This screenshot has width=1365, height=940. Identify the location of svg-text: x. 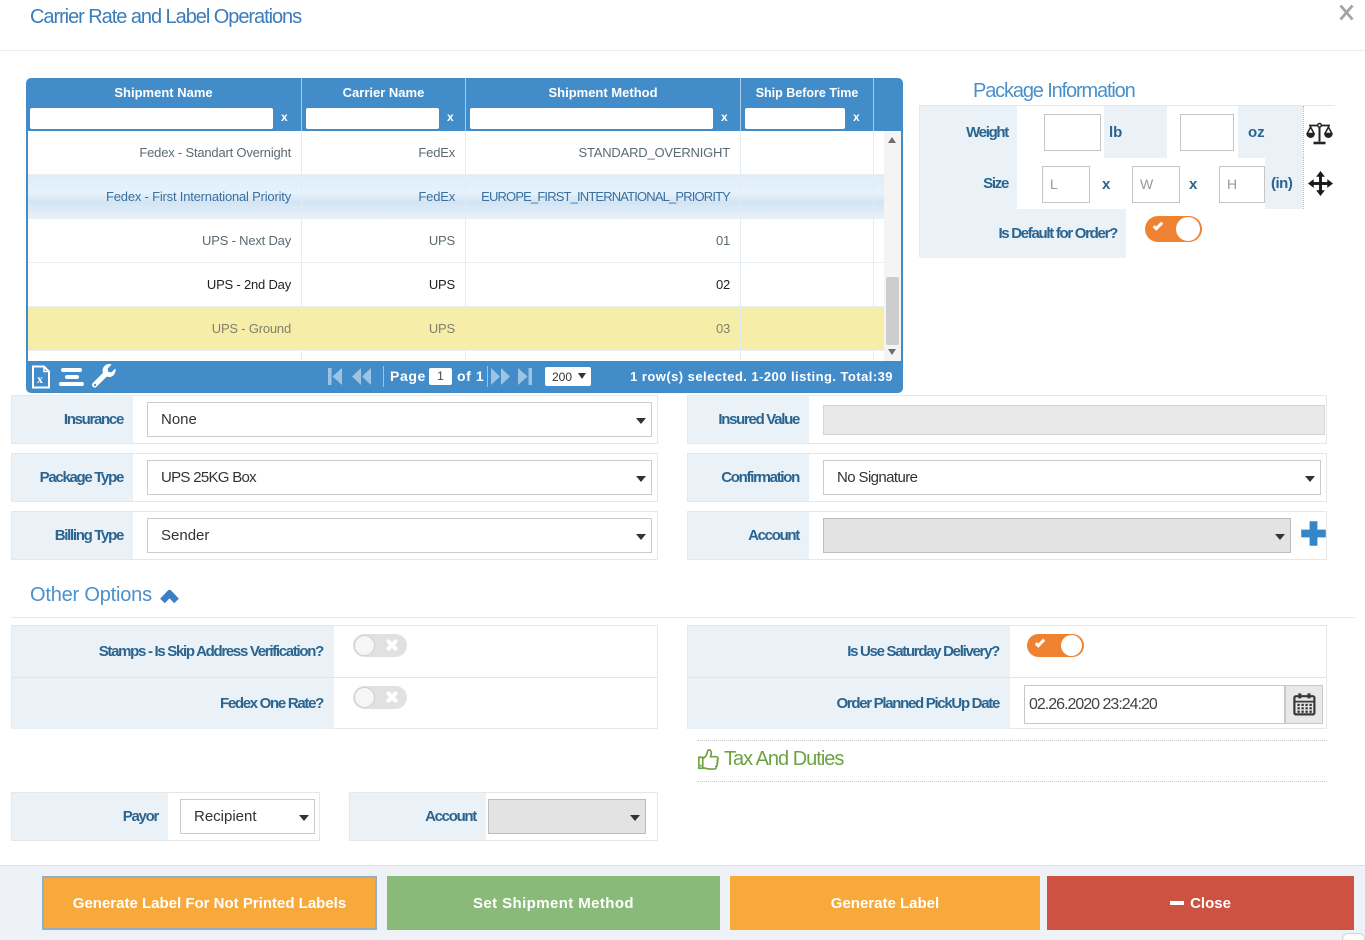
(40, 379).